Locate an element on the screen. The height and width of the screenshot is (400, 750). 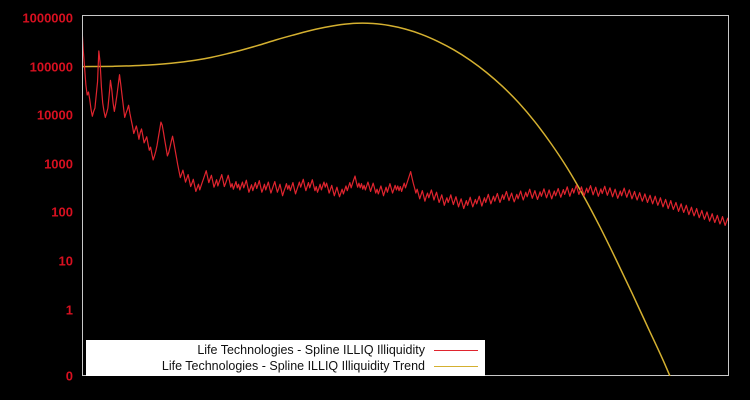
y-tick-label-0: 0 is located at coordinates (69, 376).